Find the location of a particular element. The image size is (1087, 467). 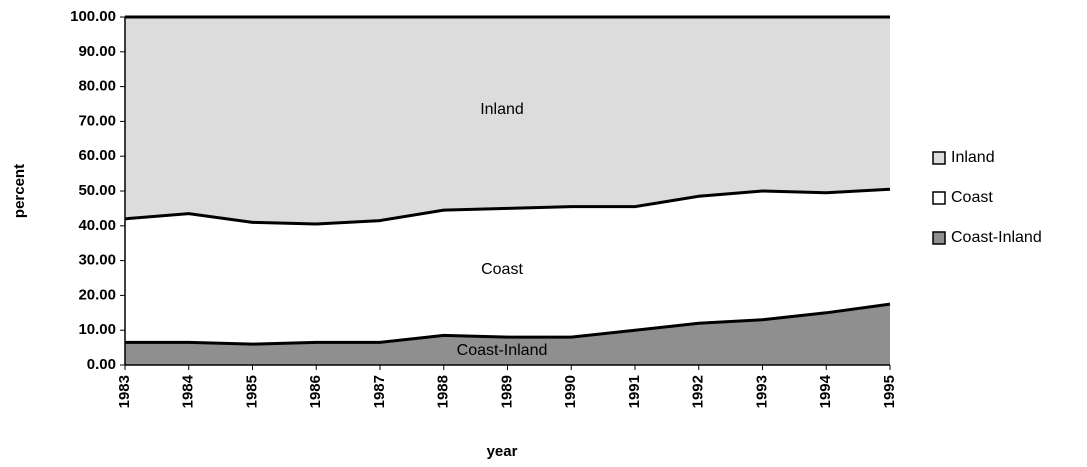

y-tick-label: 50.00 is located at coordinates (97, 190).